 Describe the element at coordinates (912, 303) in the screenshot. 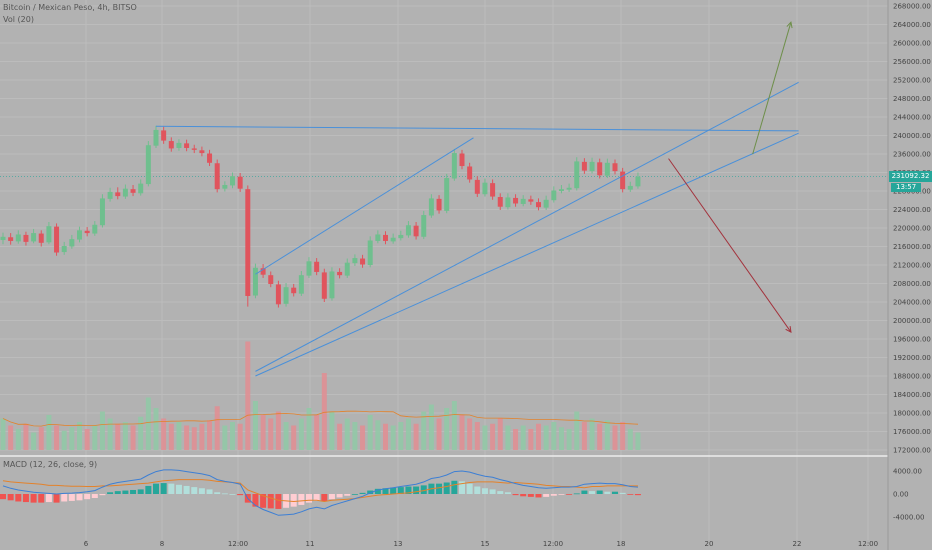

I see `price-tick-label: 204000.00` at that location.